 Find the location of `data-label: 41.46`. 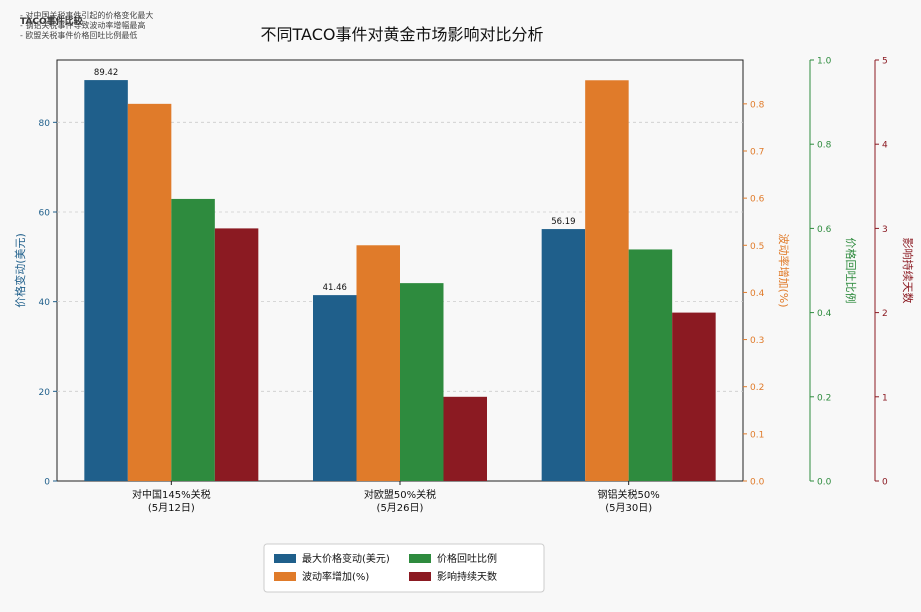

data-label: 41.46 is located at coordinates (335, 288).